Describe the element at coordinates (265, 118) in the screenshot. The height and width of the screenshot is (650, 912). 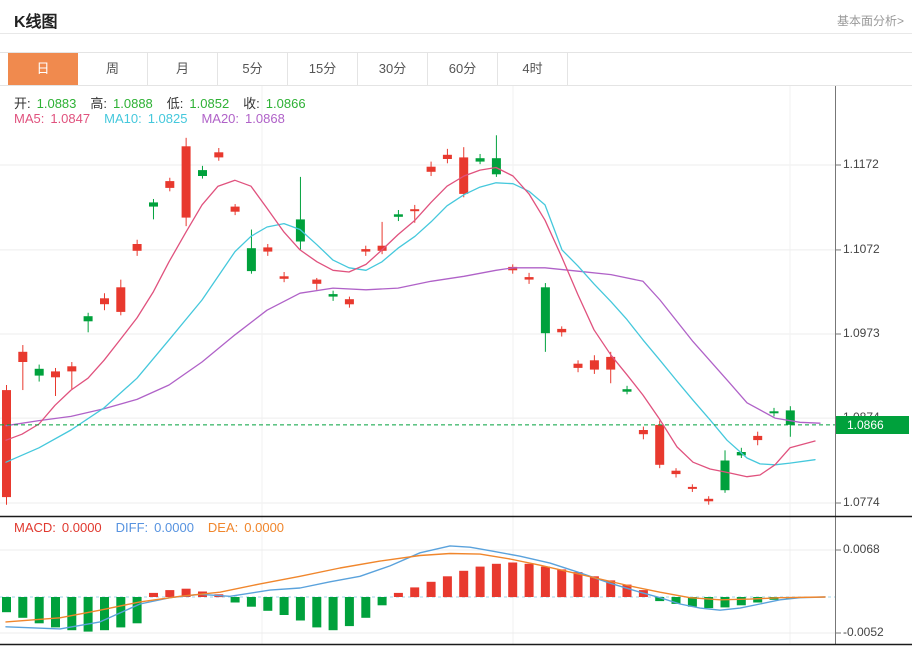
I see `legend-value: 1.0868` at that location.